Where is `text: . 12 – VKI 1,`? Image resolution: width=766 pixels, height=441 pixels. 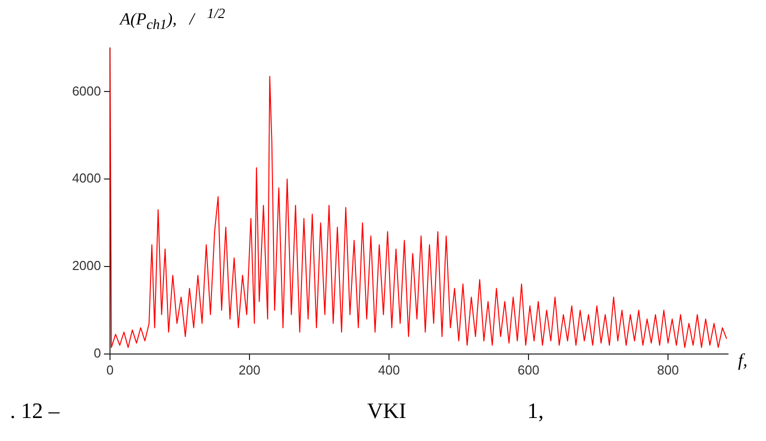 text: . 12 – VKI 1, is located at coordinates (277, 411).